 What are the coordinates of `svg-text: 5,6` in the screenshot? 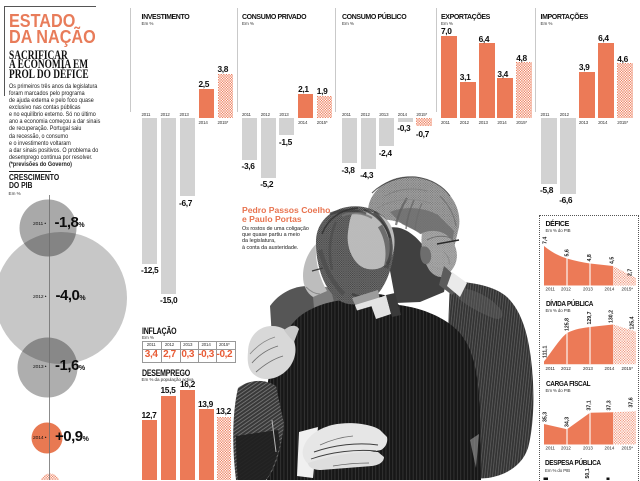 It's located at (568, 252).